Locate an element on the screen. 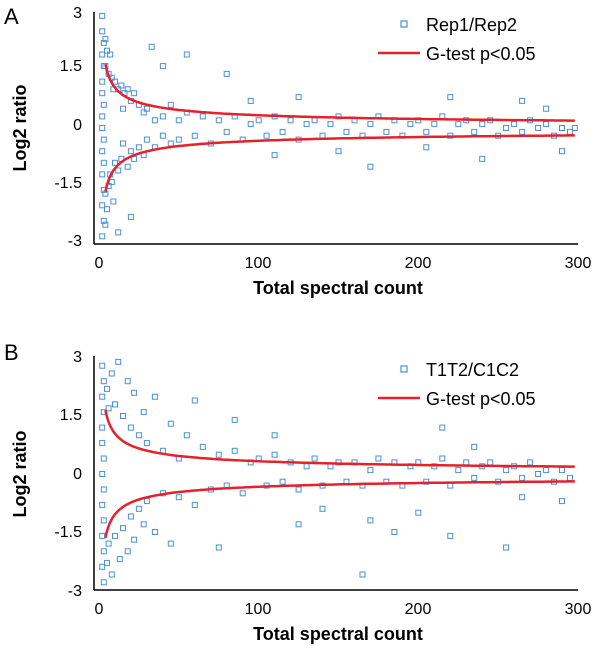 Image resolution: width=600 pixels, height=656 pixels. y-tick-label: -1.5 is located at coordinates (68, 183).